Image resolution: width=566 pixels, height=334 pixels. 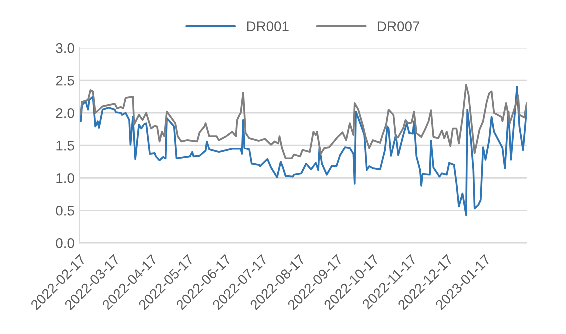 What do you see at coordinates (65, 113) in the screenshot?
I see `y-tick-label: 2.0` at bounding box center [65, 113].